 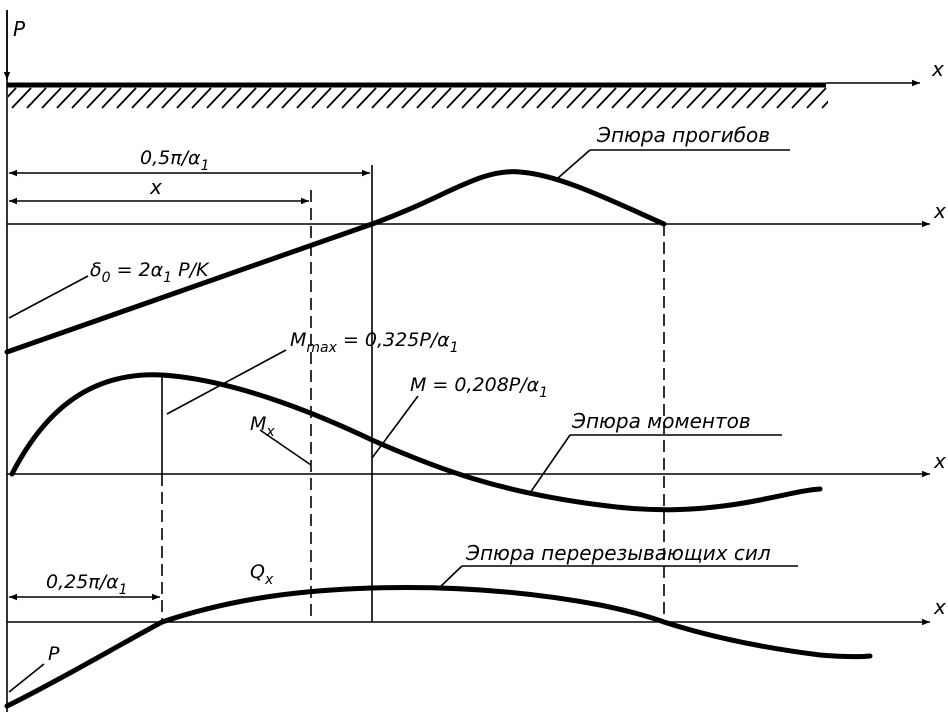 What do you see at coordinates (262, 426) in the screenshot?
I see `m-x-label: Mx` at bounding box center [262, 426].